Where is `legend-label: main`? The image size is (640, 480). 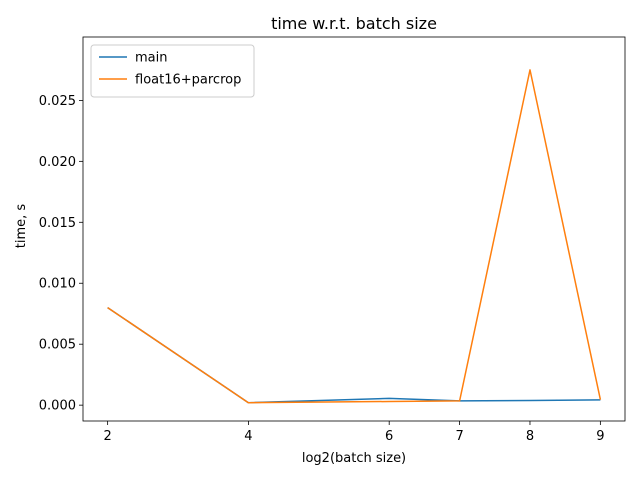 legend-label: main is located at coordinates (151, 58).